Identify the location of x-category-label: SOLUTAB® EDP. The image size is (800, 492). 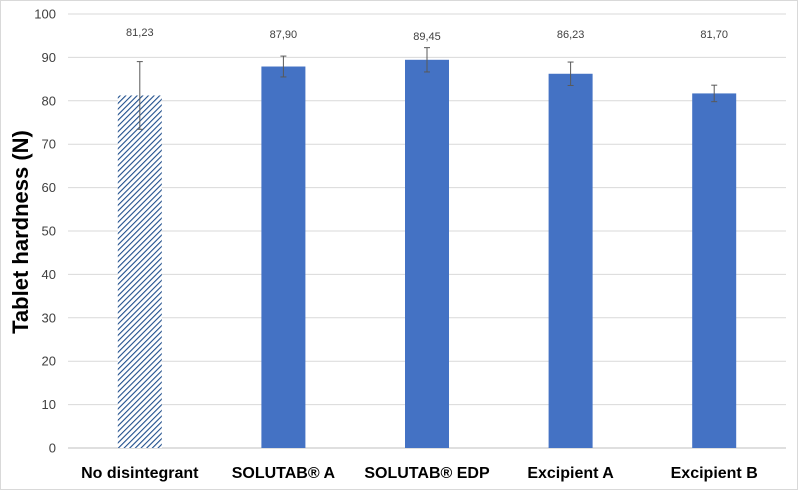
(427, 473).